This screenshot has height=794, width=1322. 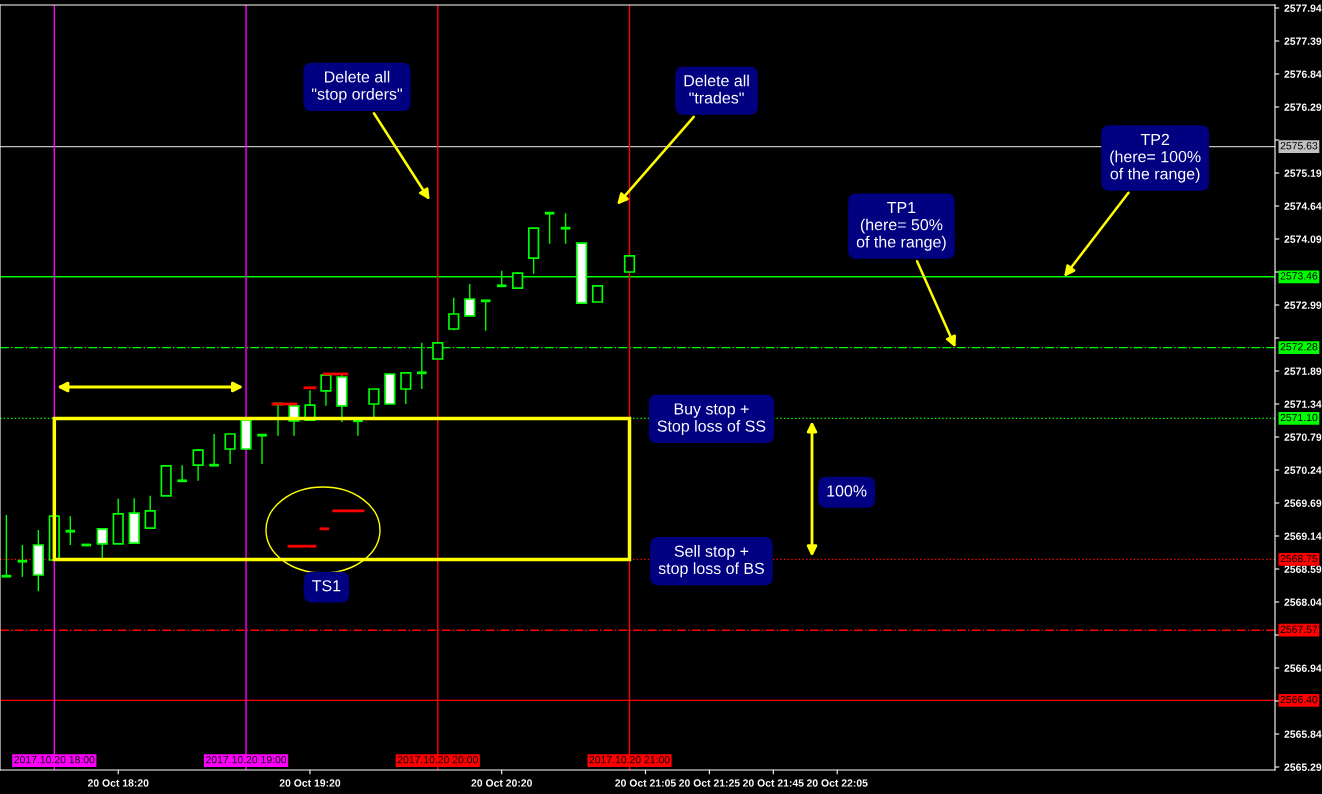 What do you see at coordinates (326, 586) in the screenshot?
I see `annotation: TS1` at bounding box center [326, 586].